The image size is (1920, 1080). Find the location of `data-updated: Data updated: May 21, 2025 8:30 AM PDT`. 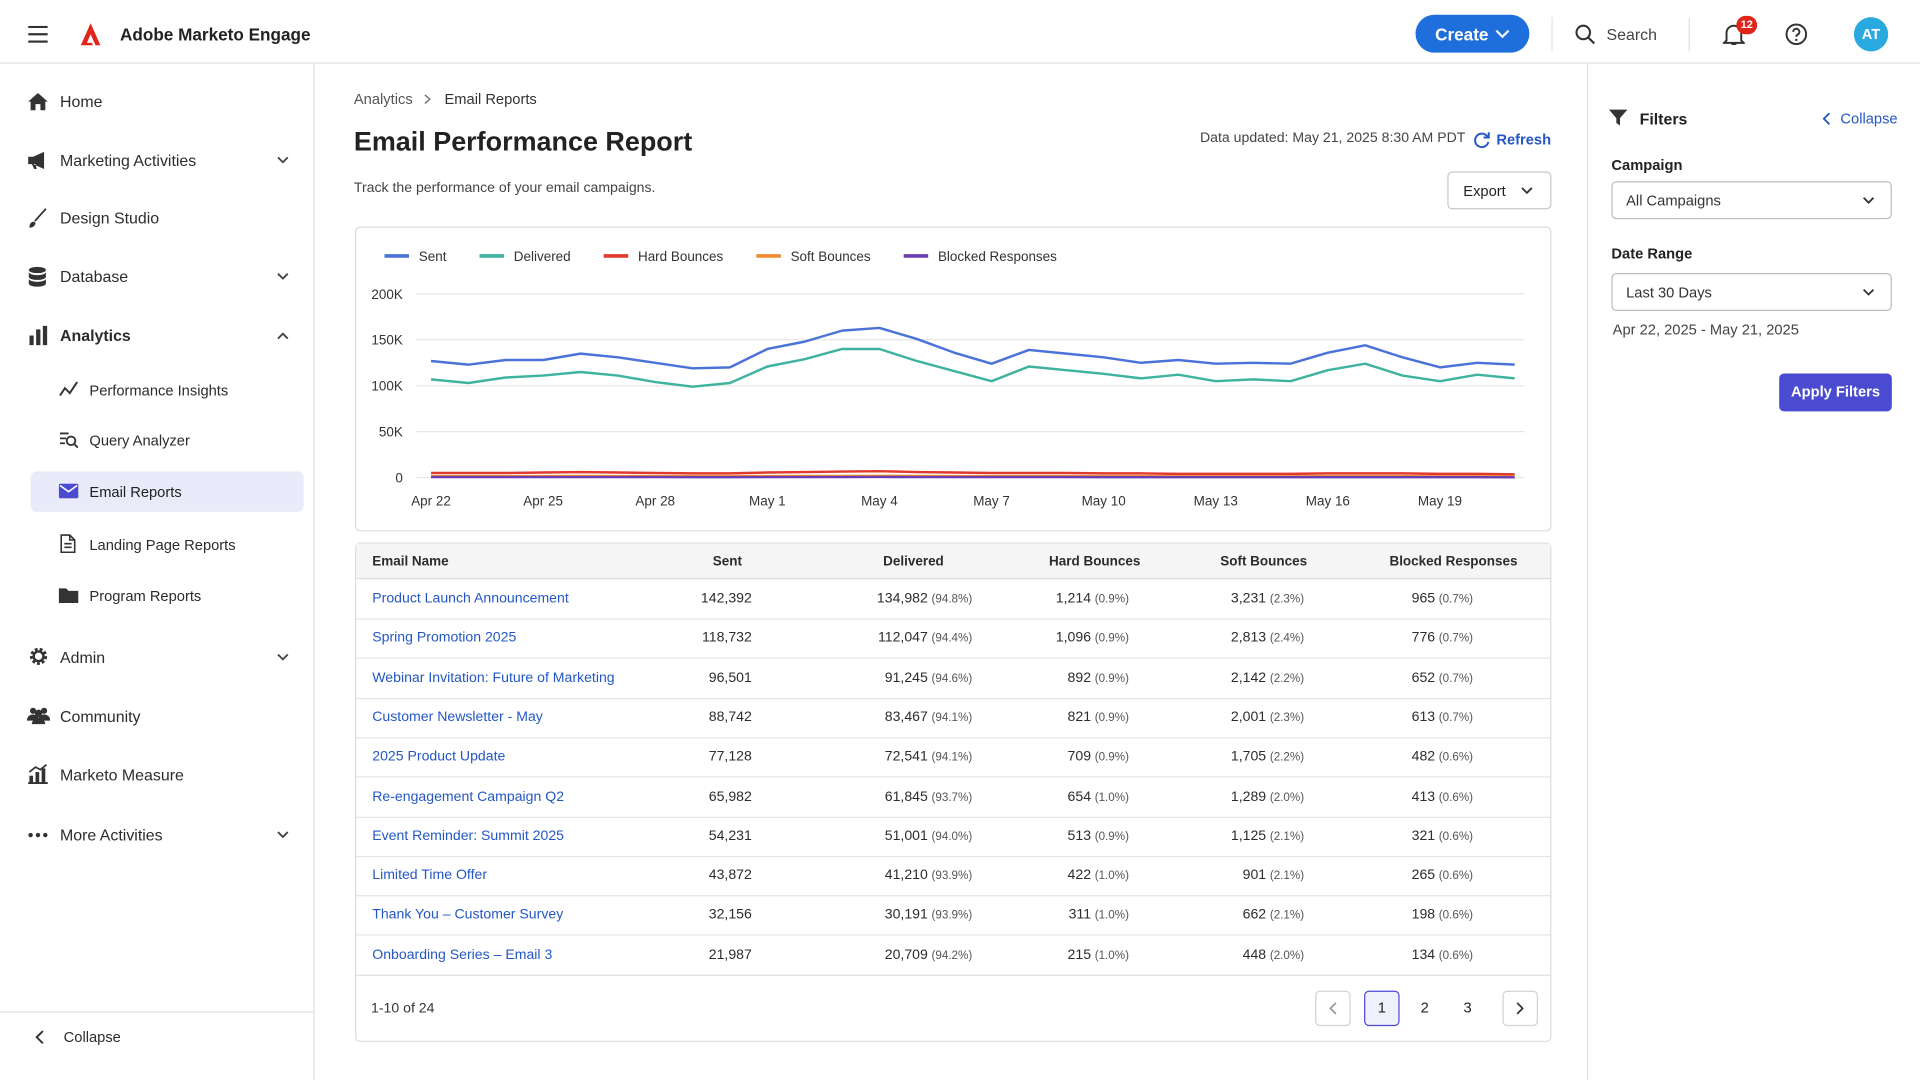

data-updated: Data updated: May 21, 2025 8:30 AM PDT is located at coordinates (1333, 138).